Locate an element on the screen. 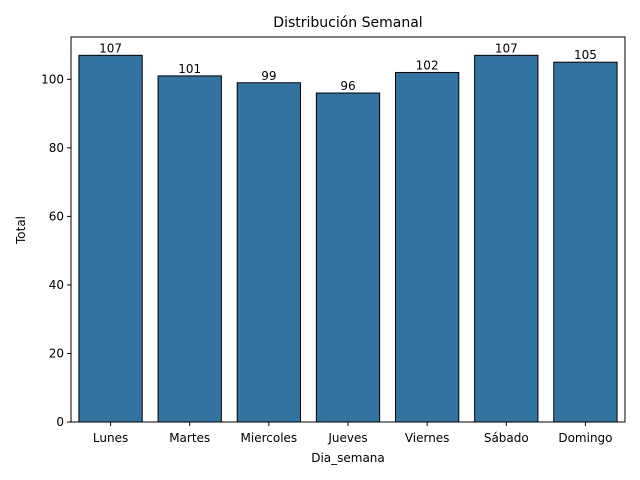 The width and height of the screenshot is (640, 480). x-tick-label-sábado: Sábado is located at coordinates (506, 438).